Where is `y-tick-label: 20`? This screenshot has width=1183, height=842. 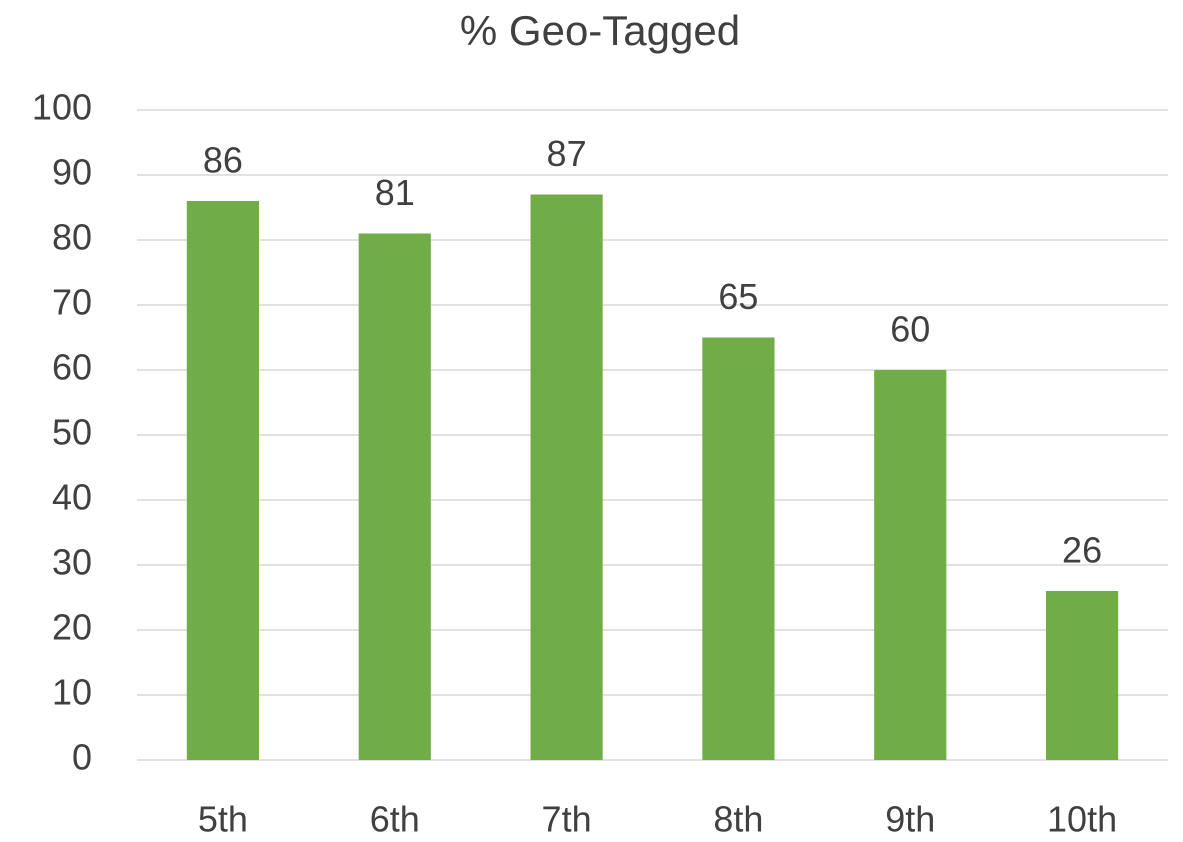 y-tick-label: 20 is located at coordinates (72, 627).